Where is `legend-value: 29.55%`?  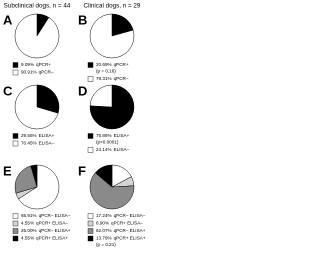
legend-value: 29.55% is located at coordinates (29, 135).